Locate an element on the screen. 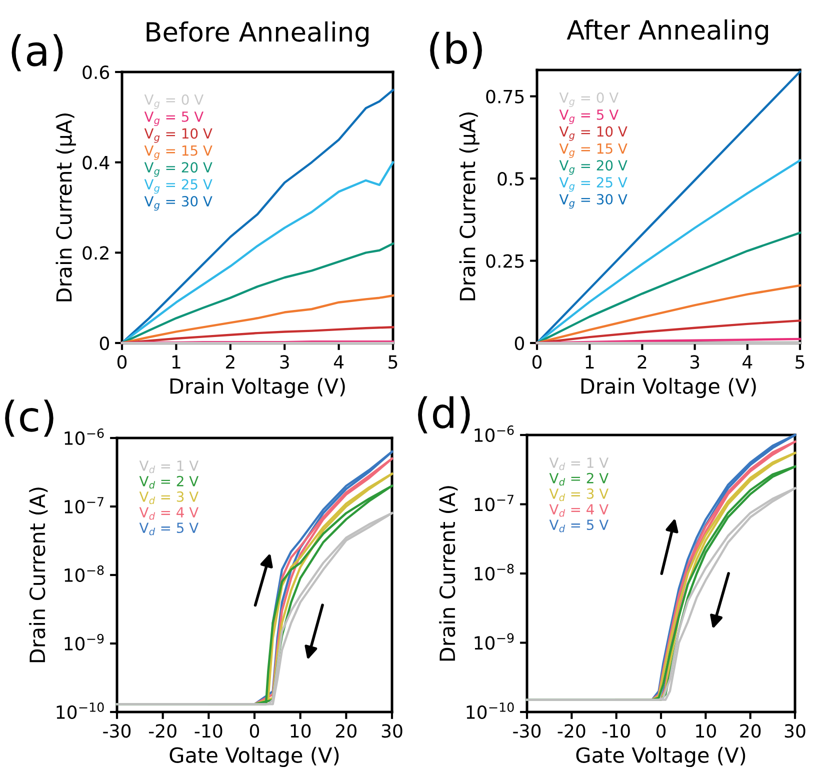 This screenshot has width=816, height=777. y-tick-label: 0.25 is located at coordinates (505, 261).